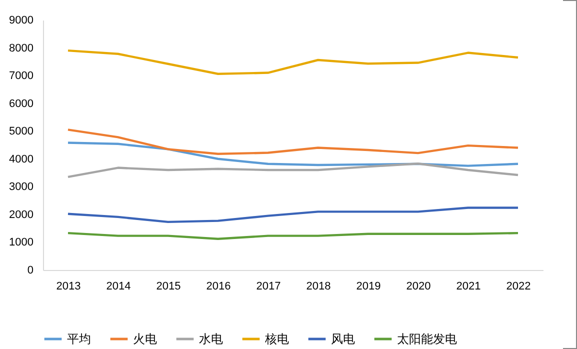 The width and height of the screenshot is (577, 349). Describe the element at coordinates (21, 104) in the screenshot. I see `y-tick-label: 6000` at that location.